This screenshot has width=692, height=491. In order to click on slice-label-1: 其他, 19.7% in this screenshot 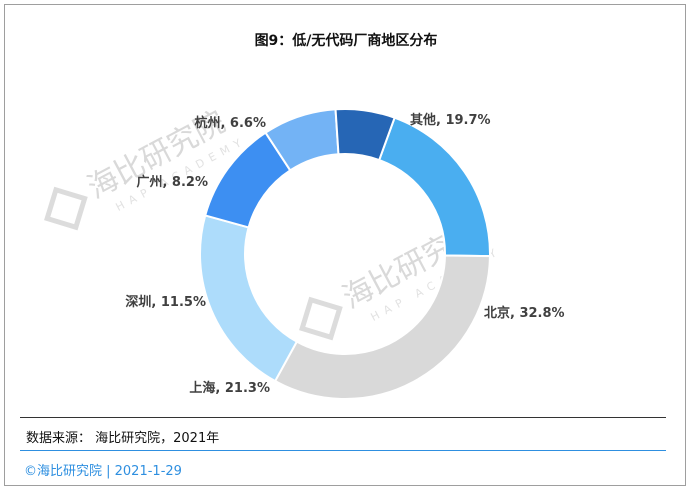, I will do `click(450, 120)`.